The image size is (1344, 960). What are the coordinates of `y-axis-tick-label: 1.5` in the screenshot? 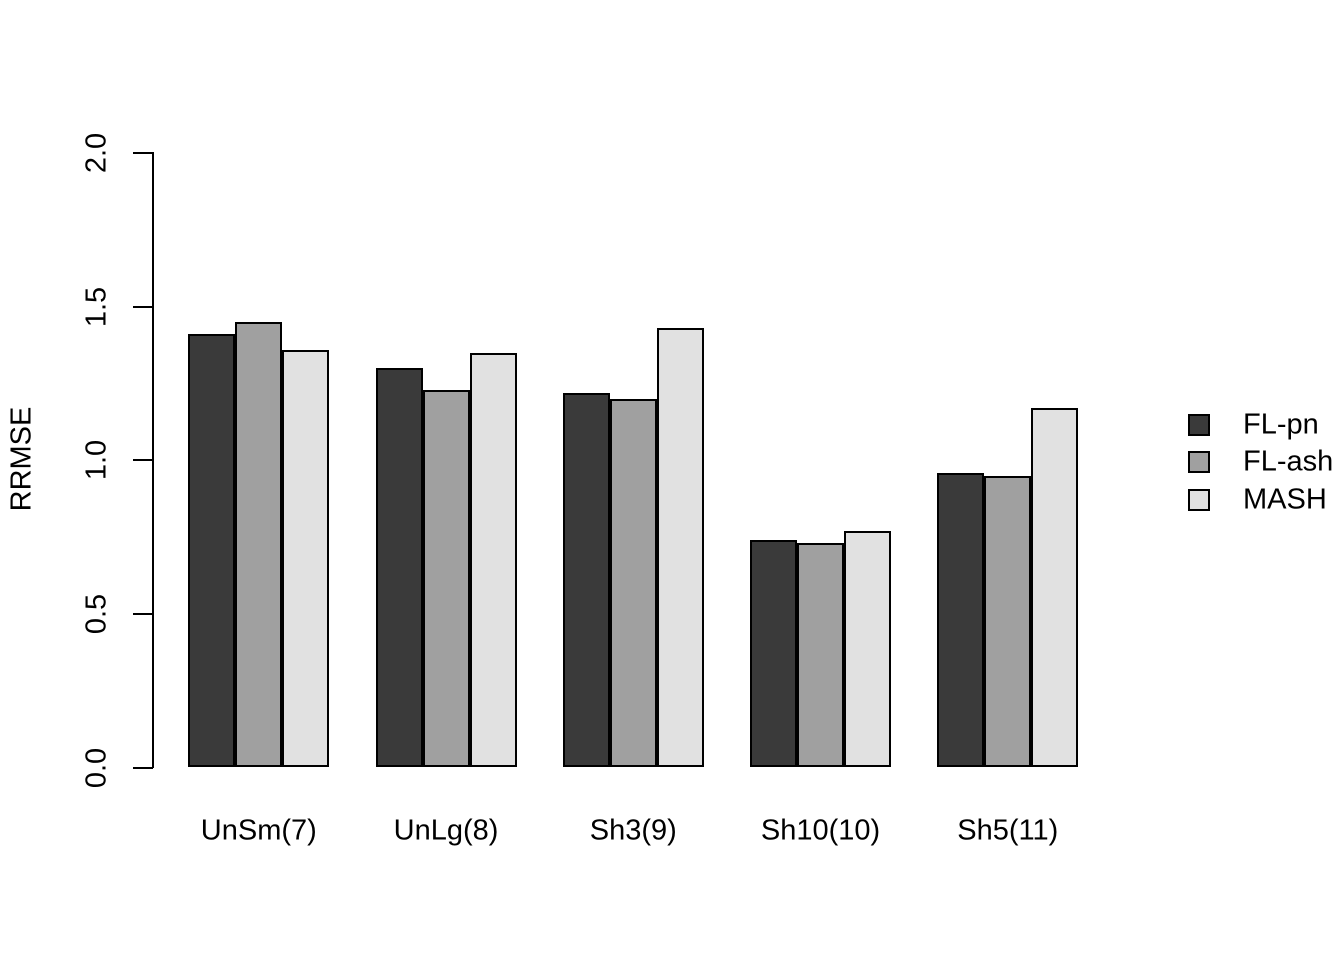 It's located at (96, 307).